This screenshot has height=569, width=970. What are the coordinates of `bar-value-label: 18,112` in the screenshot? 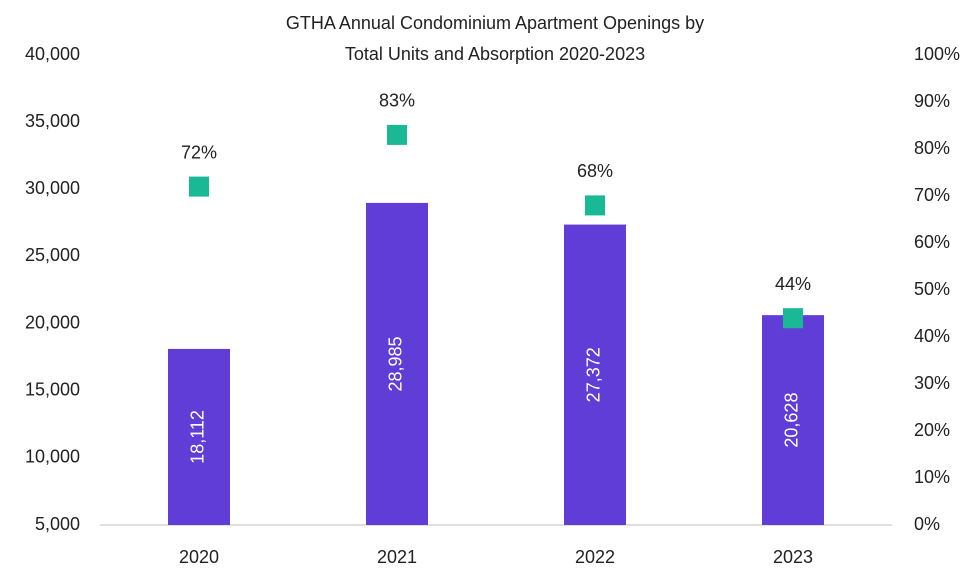 It's located at (198, 437).